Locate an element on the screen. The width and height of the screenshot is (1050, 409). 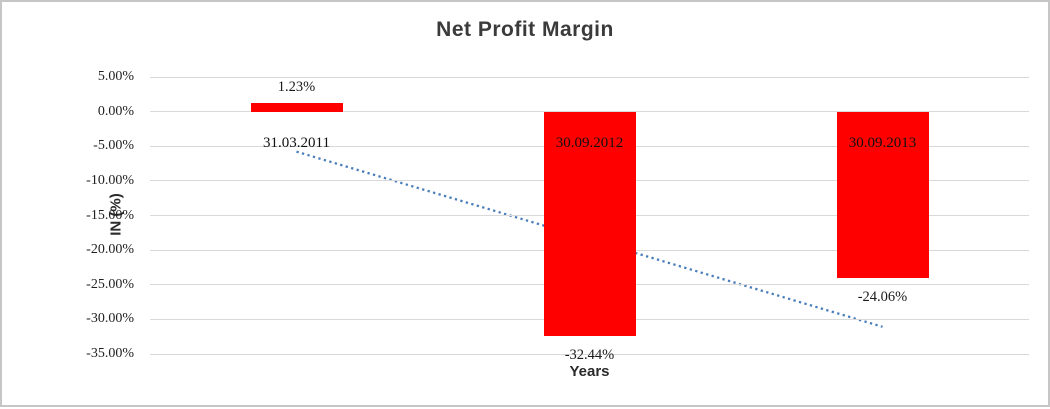
category-label: 30.09.2012 is located at coordinates (589, 142).